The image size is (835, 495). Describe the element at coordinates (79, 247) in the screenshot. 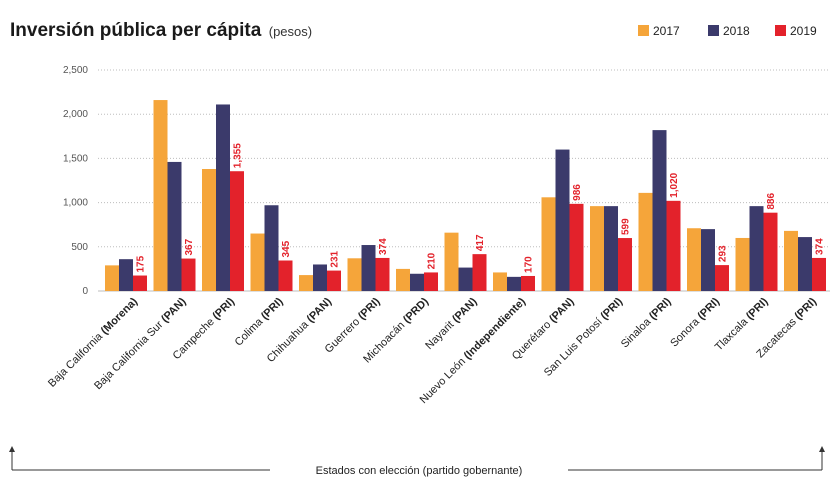

I see `y-tick-label: 500` at that location.